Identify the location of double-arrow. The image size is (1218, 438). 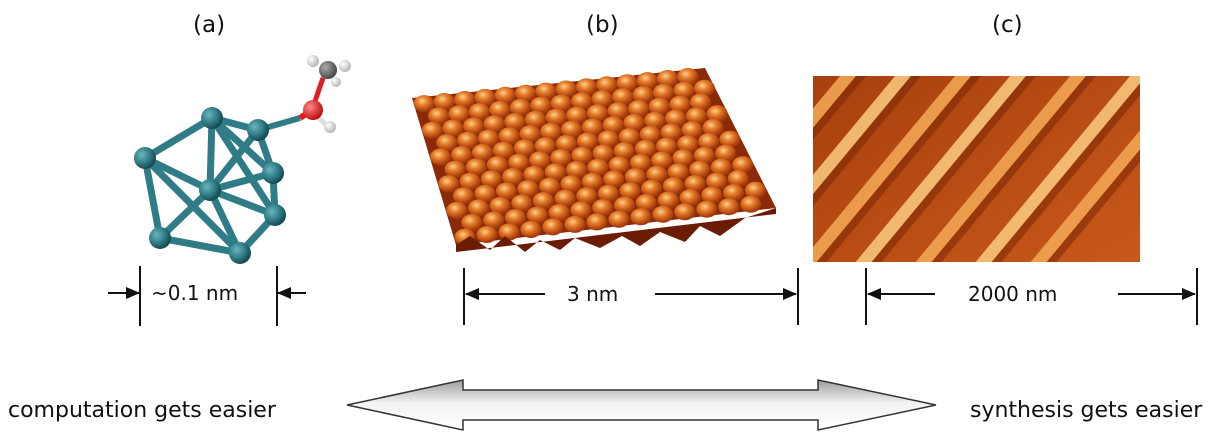
(641, 405).